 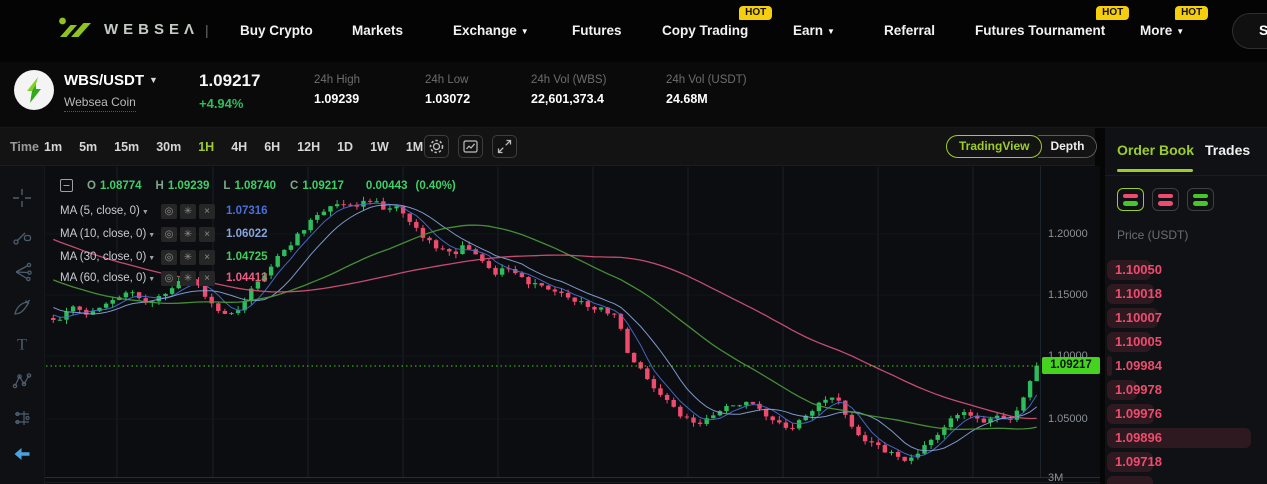 What do you see at coordinates (436, 146) in the screenshot?
I see `indicator-settings-icon` at bounding box center [436, 146].